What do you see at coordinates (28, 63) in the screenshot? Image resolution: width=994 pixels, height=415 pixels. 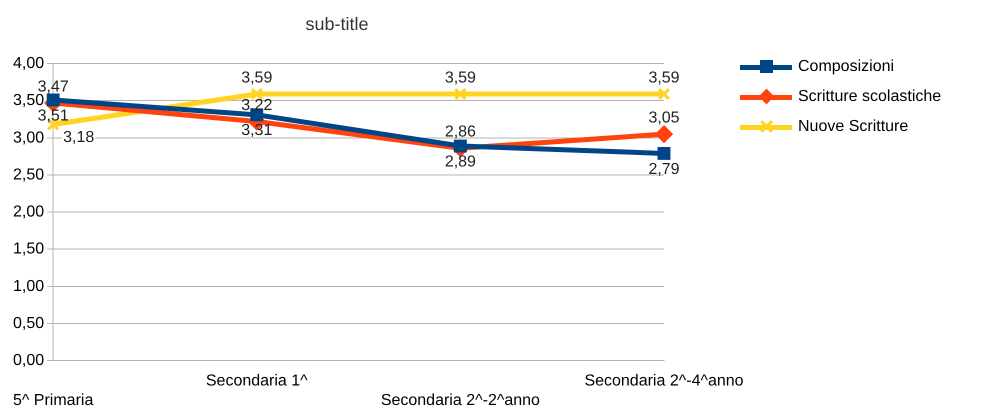 I see `y-tick-label: 4,00` at bounding box center [28, 63].